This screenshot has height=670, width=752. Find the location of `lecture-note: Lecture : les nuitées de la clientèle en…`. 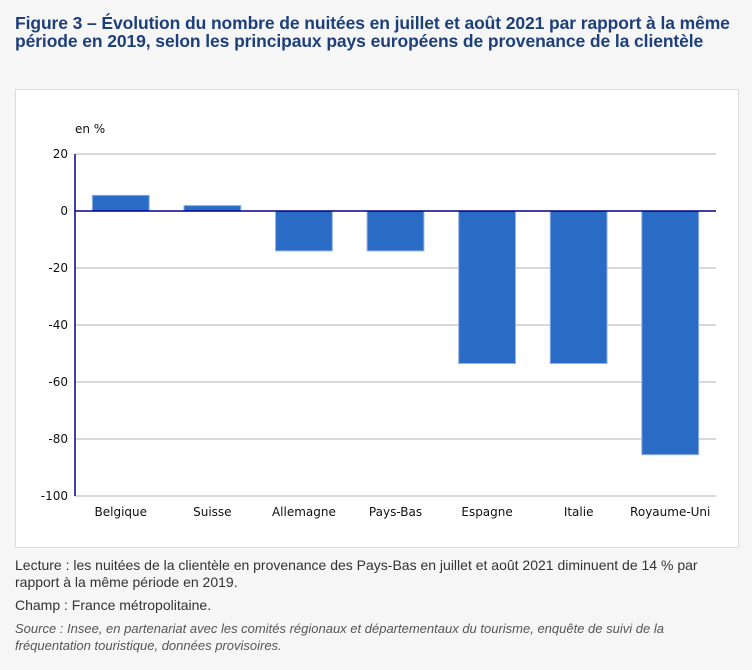

lecture-note: Lecture : les nuitées de la clientèle en… is located at coordinates (356, 573).